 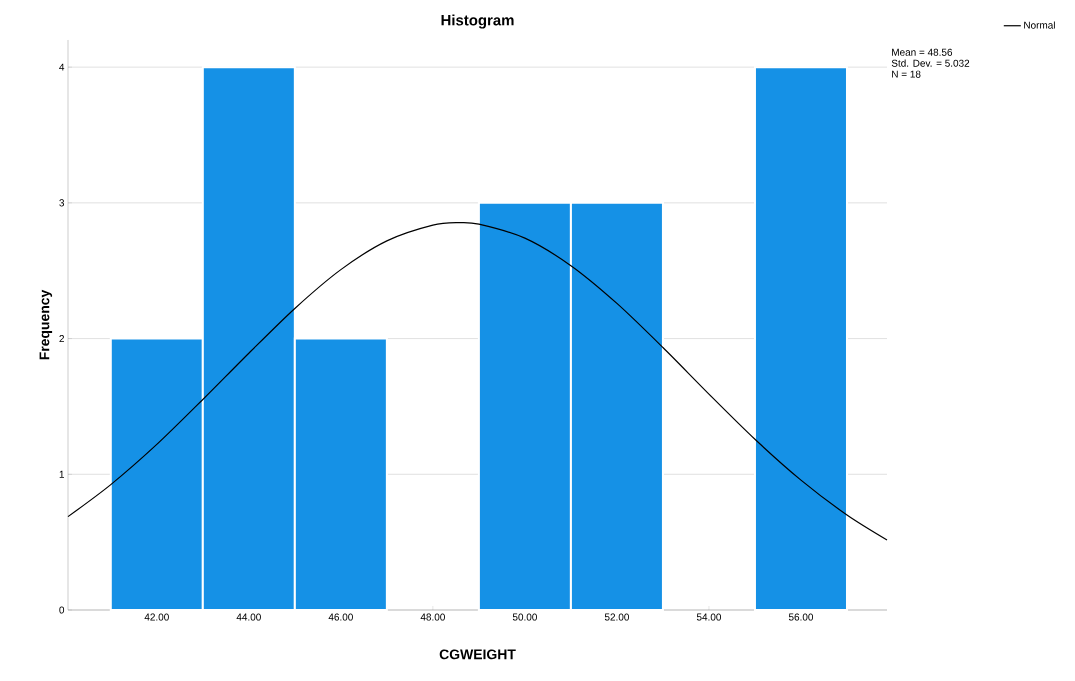 What do you see at coordinates (62, 610) in the screenshot?
I see `y-tick-label: 0` at bounding box center [62, 610].